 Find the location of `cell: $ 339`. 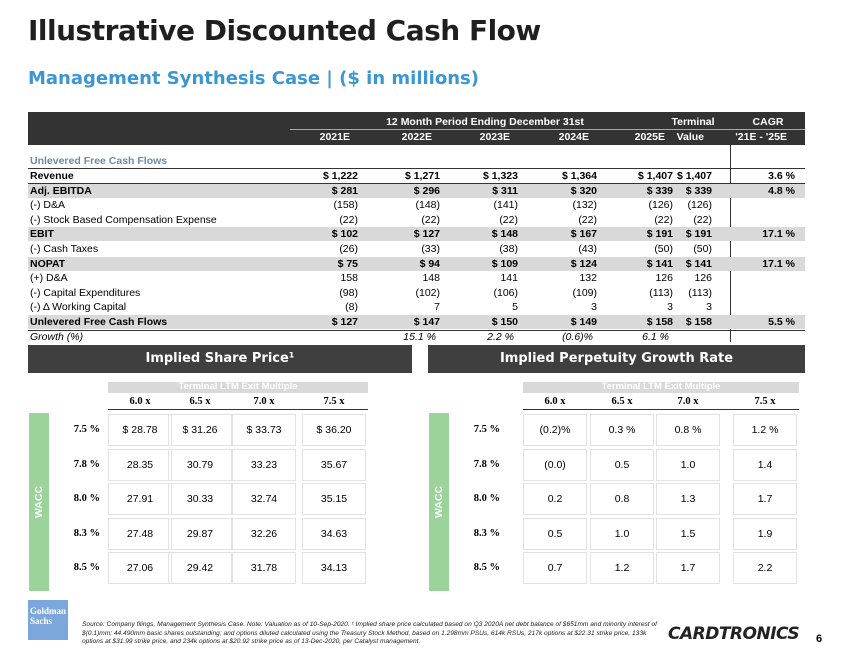

cell: $ 339 is located at coordinates (659, 190).